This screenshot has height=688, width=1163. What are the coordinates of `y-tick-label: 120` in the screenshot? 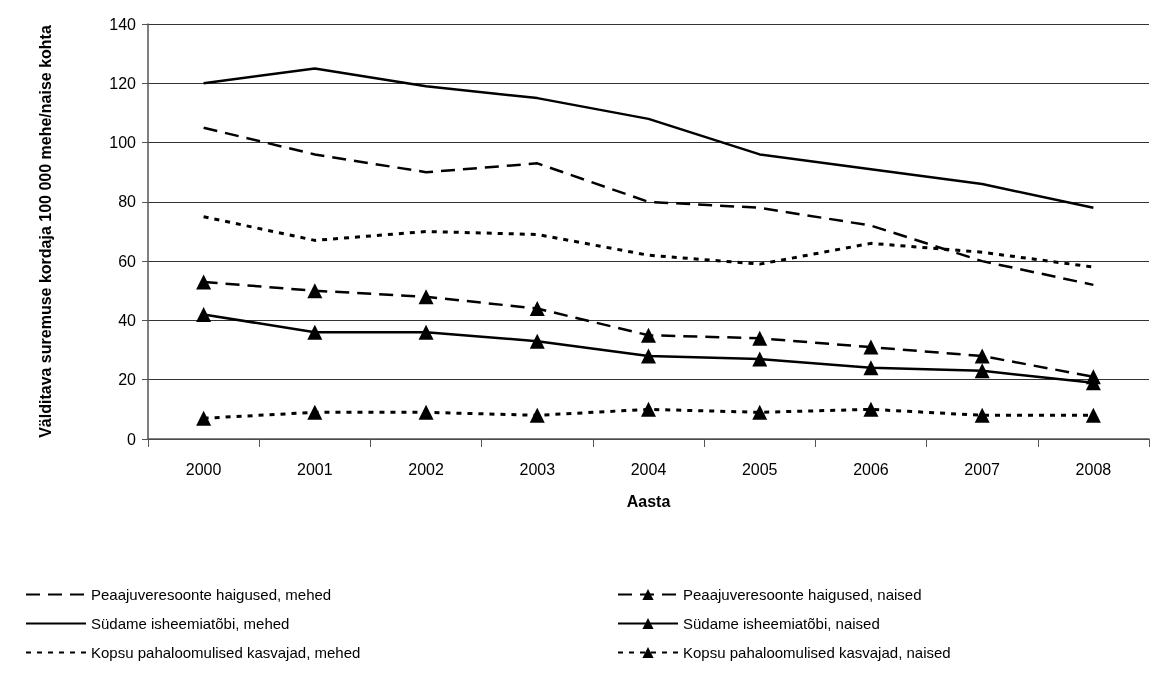 It's located at (123, 83).